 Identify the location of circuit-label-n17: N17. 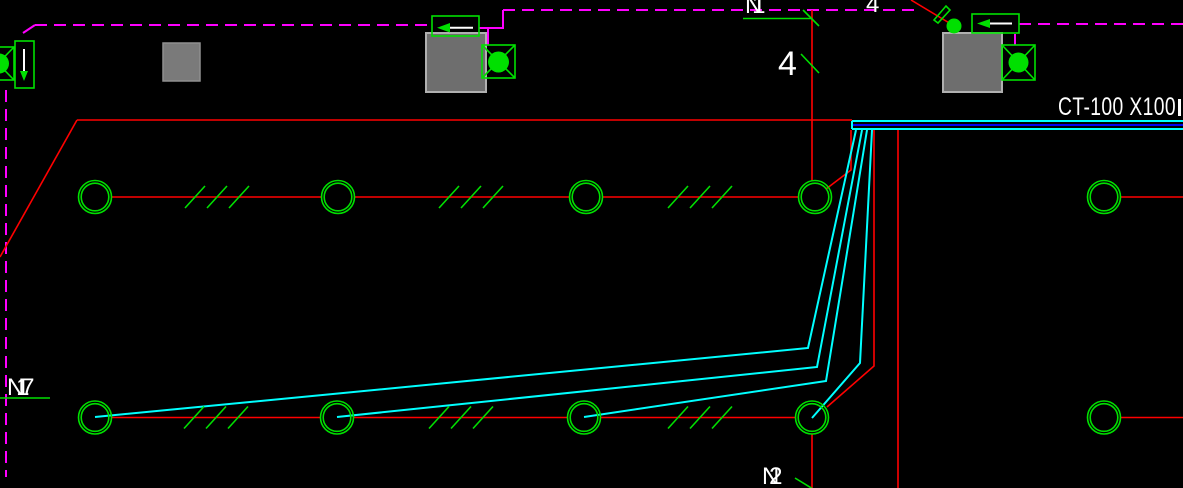
(21, 387).